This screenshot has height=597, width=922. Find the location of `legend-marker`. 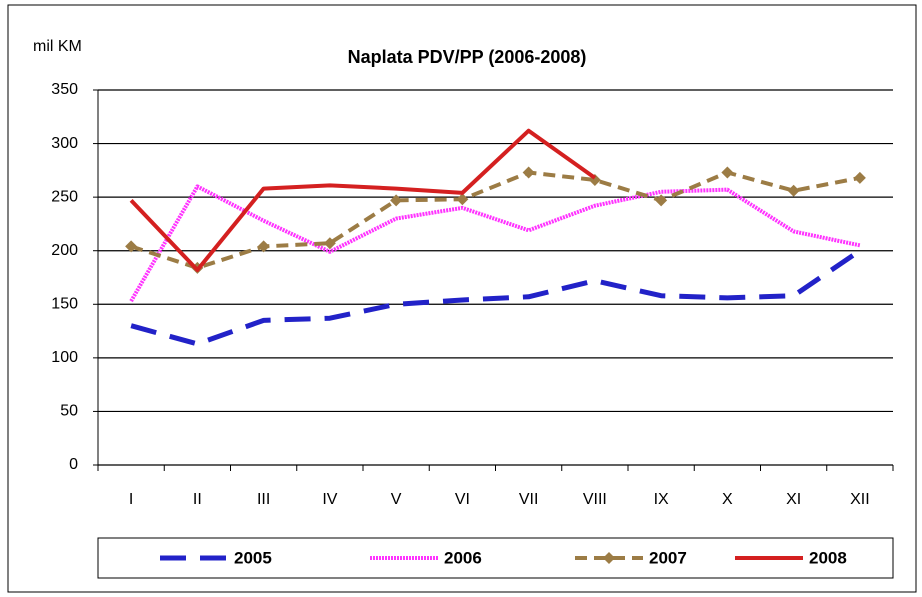

legend-marker is located at coordinates (609, 558).